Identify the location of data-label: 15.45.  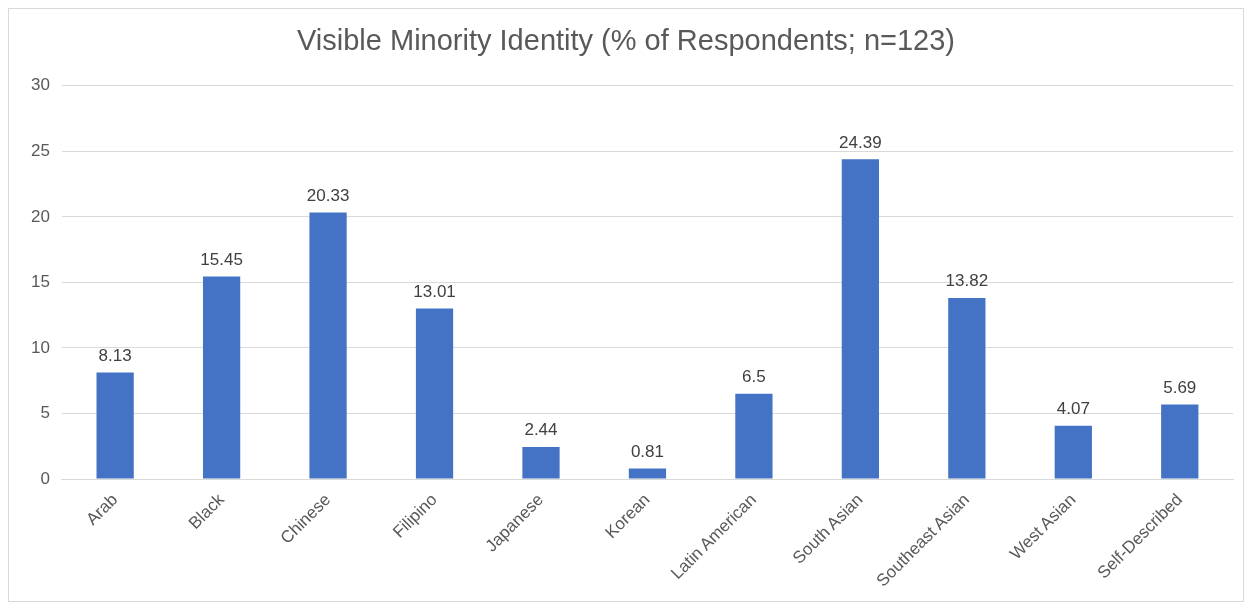
(221, 259).